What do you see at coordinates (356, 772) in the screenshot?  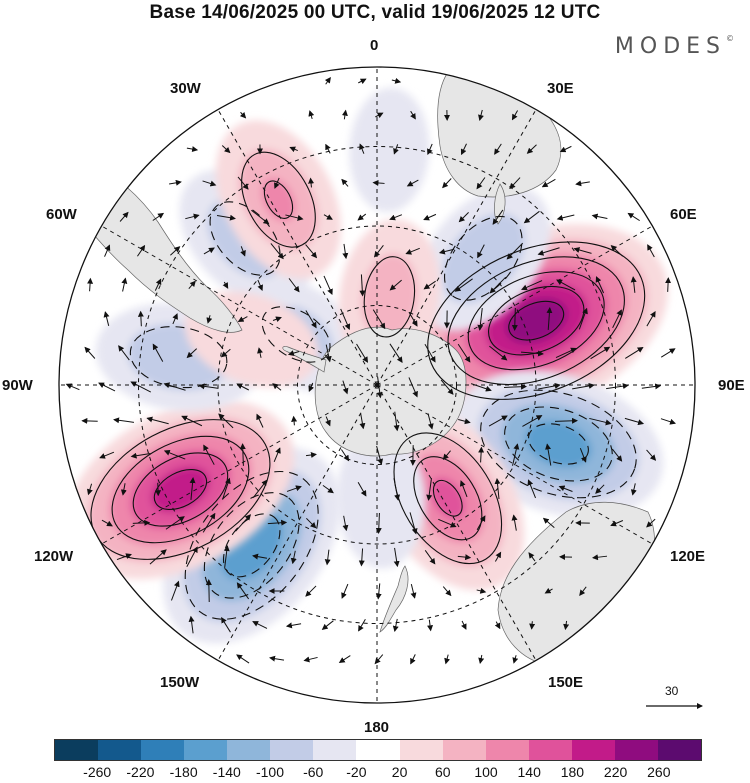 I see `colorbar-tick-label: -20` at bounding box center [356, 772].